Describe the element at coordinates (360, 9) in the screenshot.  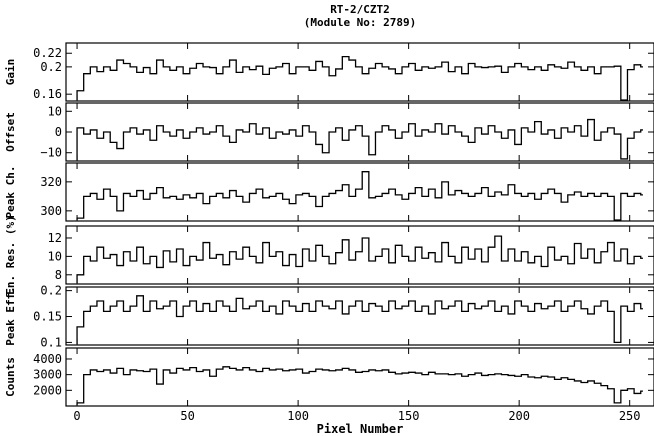
I see `chart-title-line-1: RT-2/CZT2` at that location.